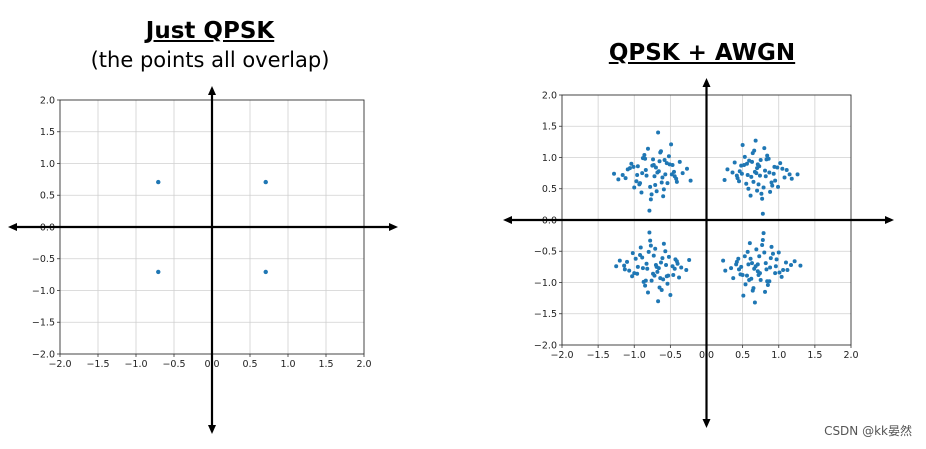 The width and height of the screenshot is (926, 449). What do you see at coordinates (778, 355) in the screenshot?
I see `right-x-tick-label: 1.0` at bounding box center [778, 355].